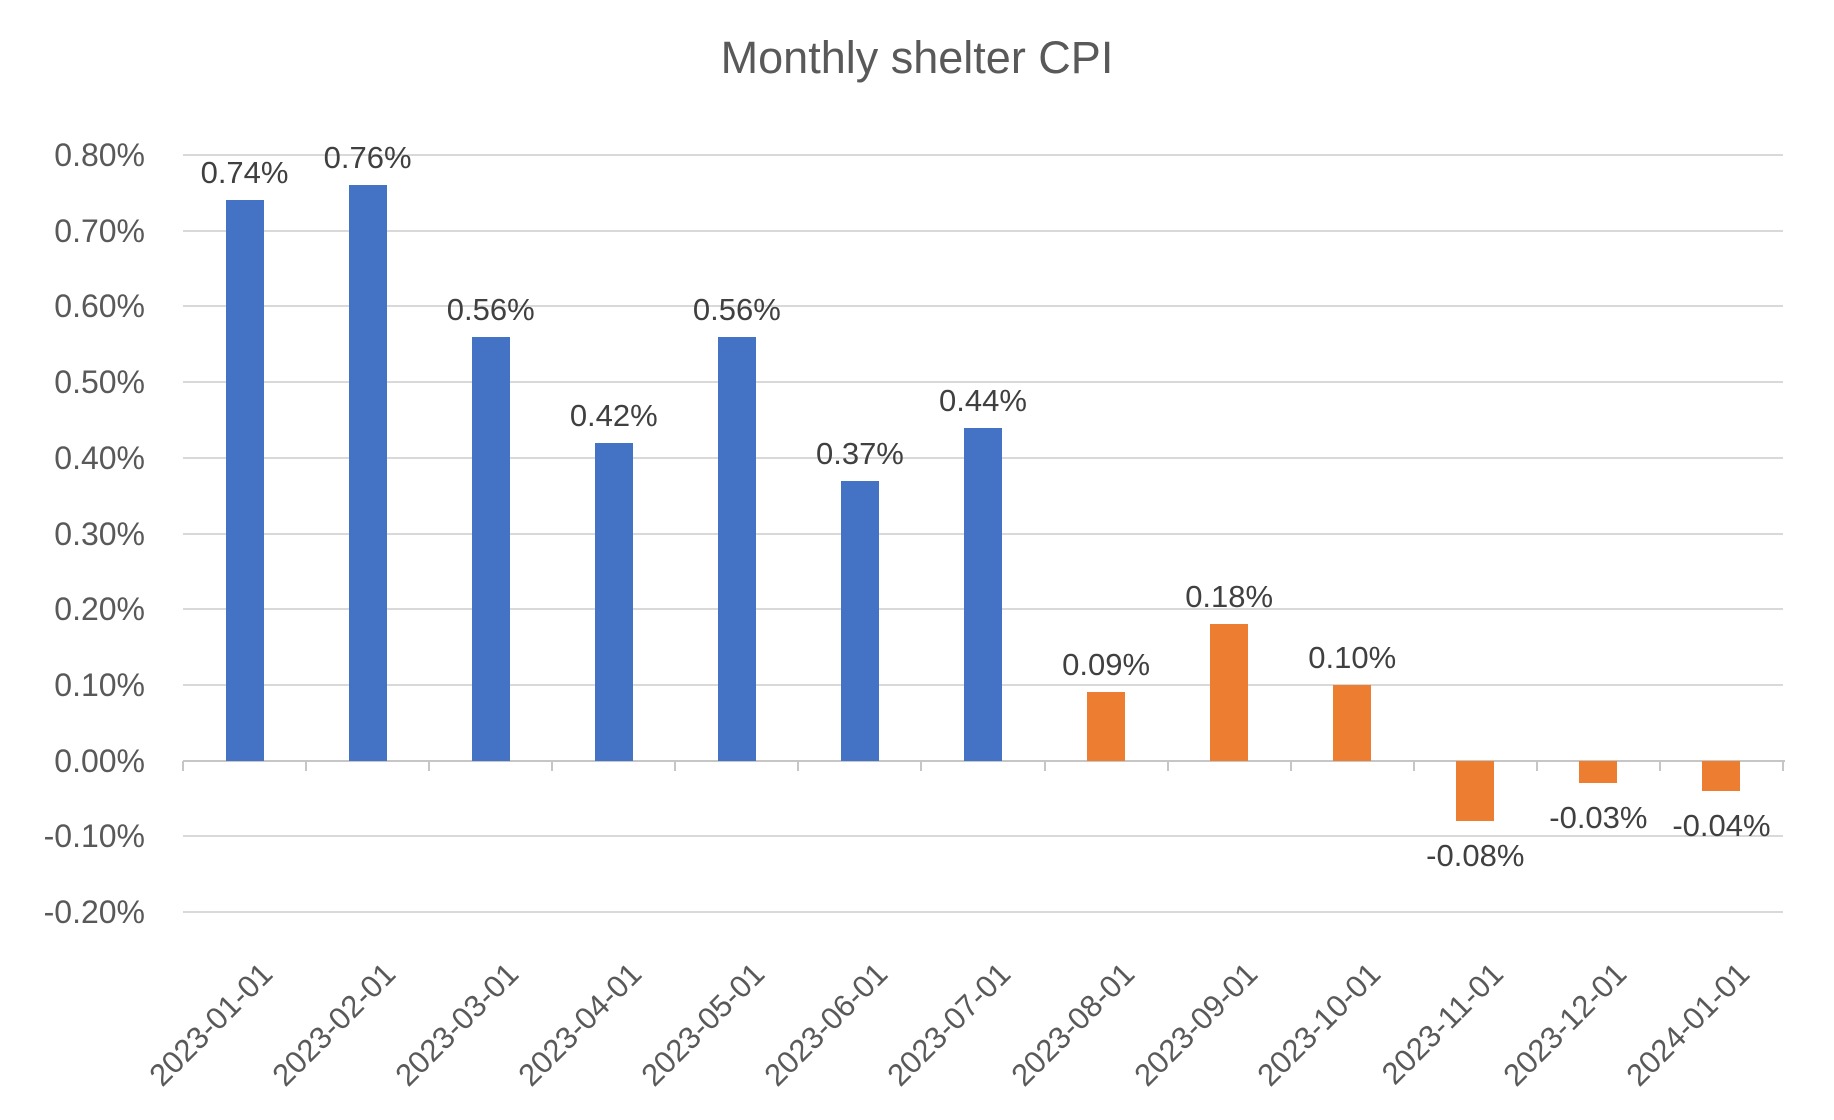  Describe the element at coordinates (1475, 856) in the screenshot. I see `bar-value-label: -0.08%` at that location.